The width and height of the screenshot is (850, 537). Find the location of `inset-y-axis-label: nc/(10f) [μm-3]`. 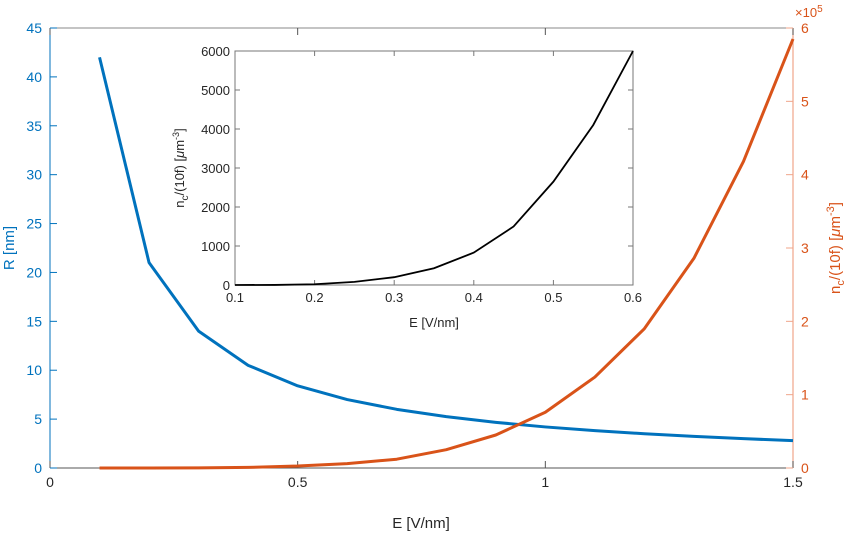

inset-y-axis-label: nc/(10f) [μm-3] is located at coordinates (181, 167).